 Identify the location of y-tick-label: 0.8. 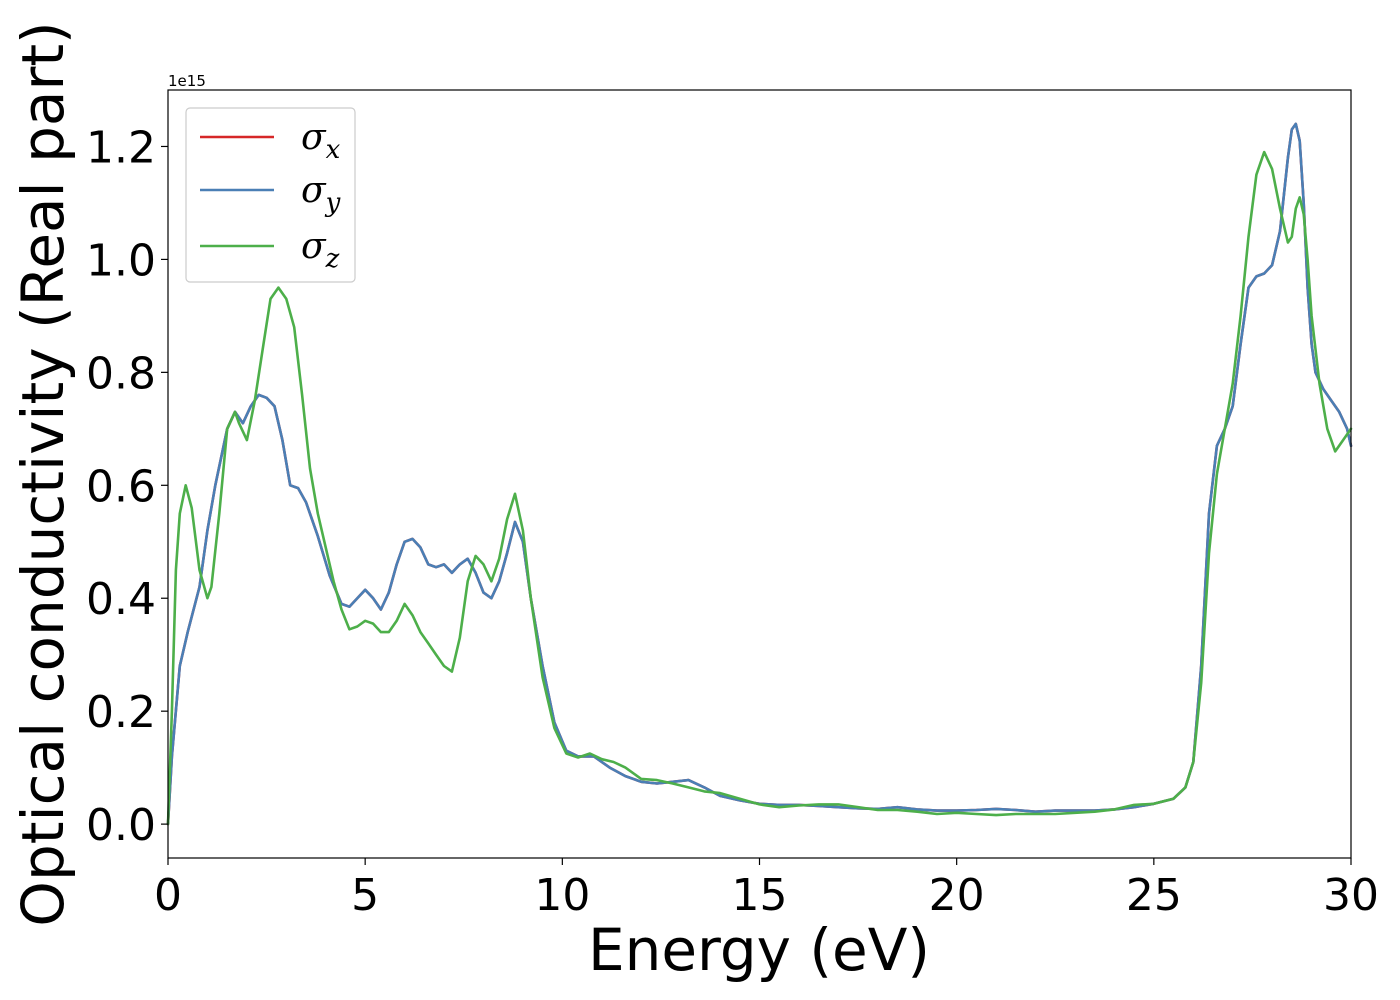
(121, 373).